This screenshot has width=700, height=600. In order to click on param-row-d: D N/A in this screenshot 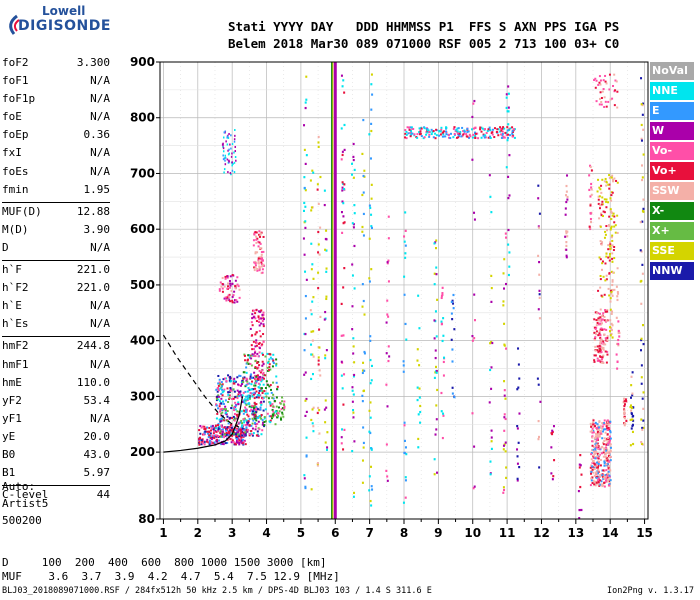, I will do `click(56, 250)`.